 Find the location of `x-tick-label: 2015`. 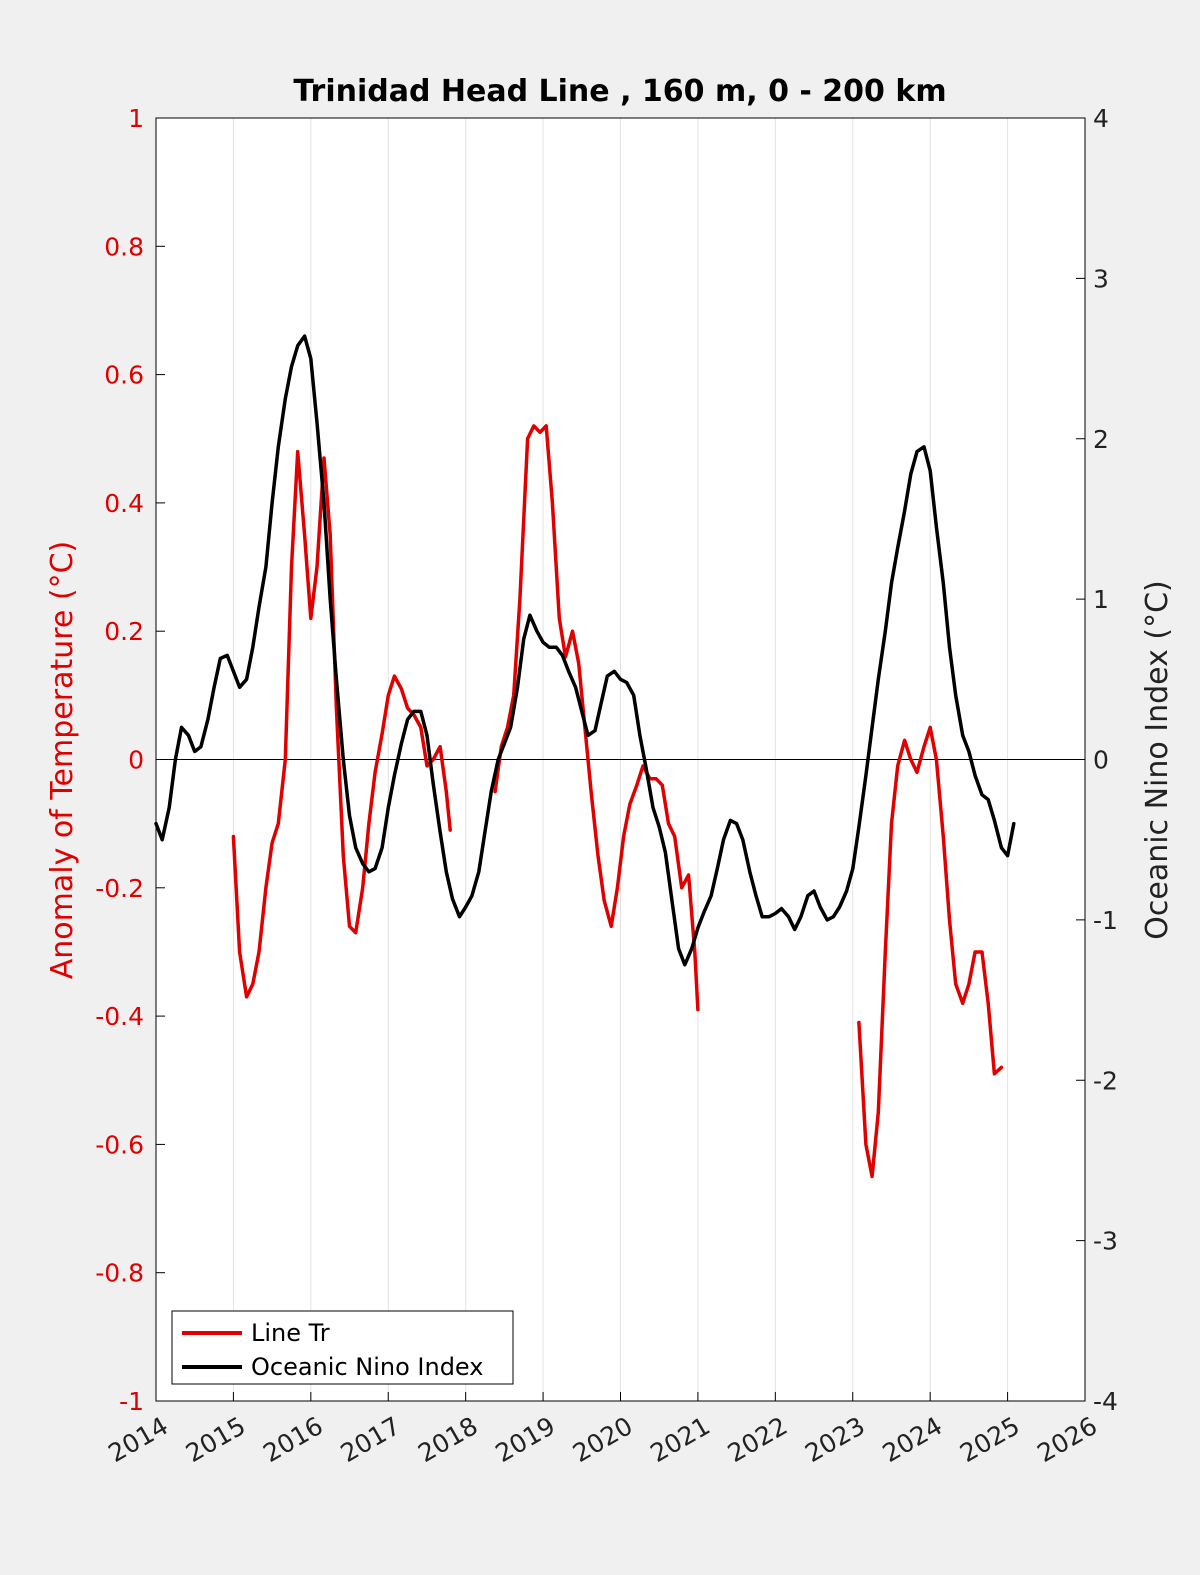

x-tick-label: 2015 is located at coordinates (216, 1439).